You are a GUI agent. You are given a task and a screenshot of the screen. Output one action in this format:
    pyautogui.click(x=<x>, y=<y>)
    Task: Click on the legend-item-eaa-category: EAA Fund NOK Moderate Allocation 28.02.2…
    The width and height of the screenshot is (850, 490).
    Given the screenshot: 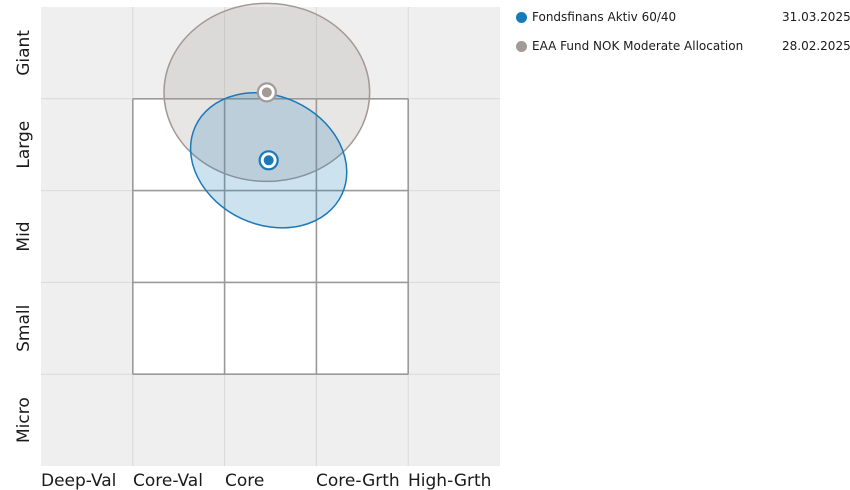 What is the action you would take?
    pyautogui.click(x=683, y=46)
    